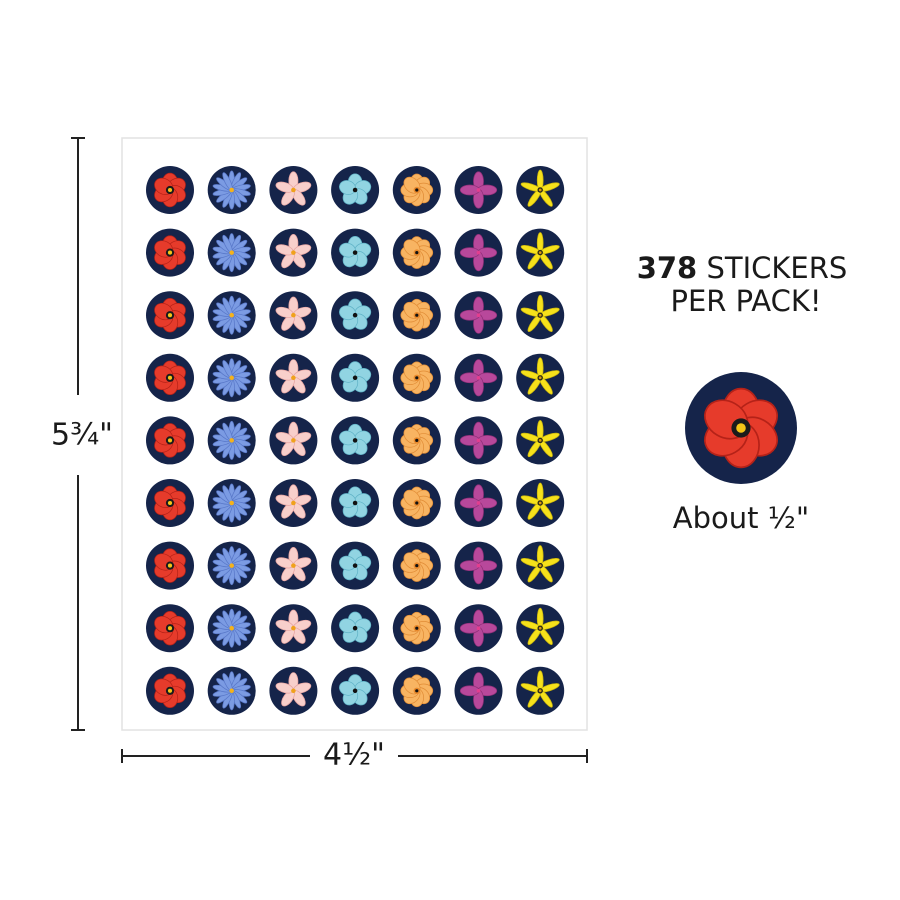 The image size is (900, 900). I want to click on callout-text: STICKERS, so click(776, 268).